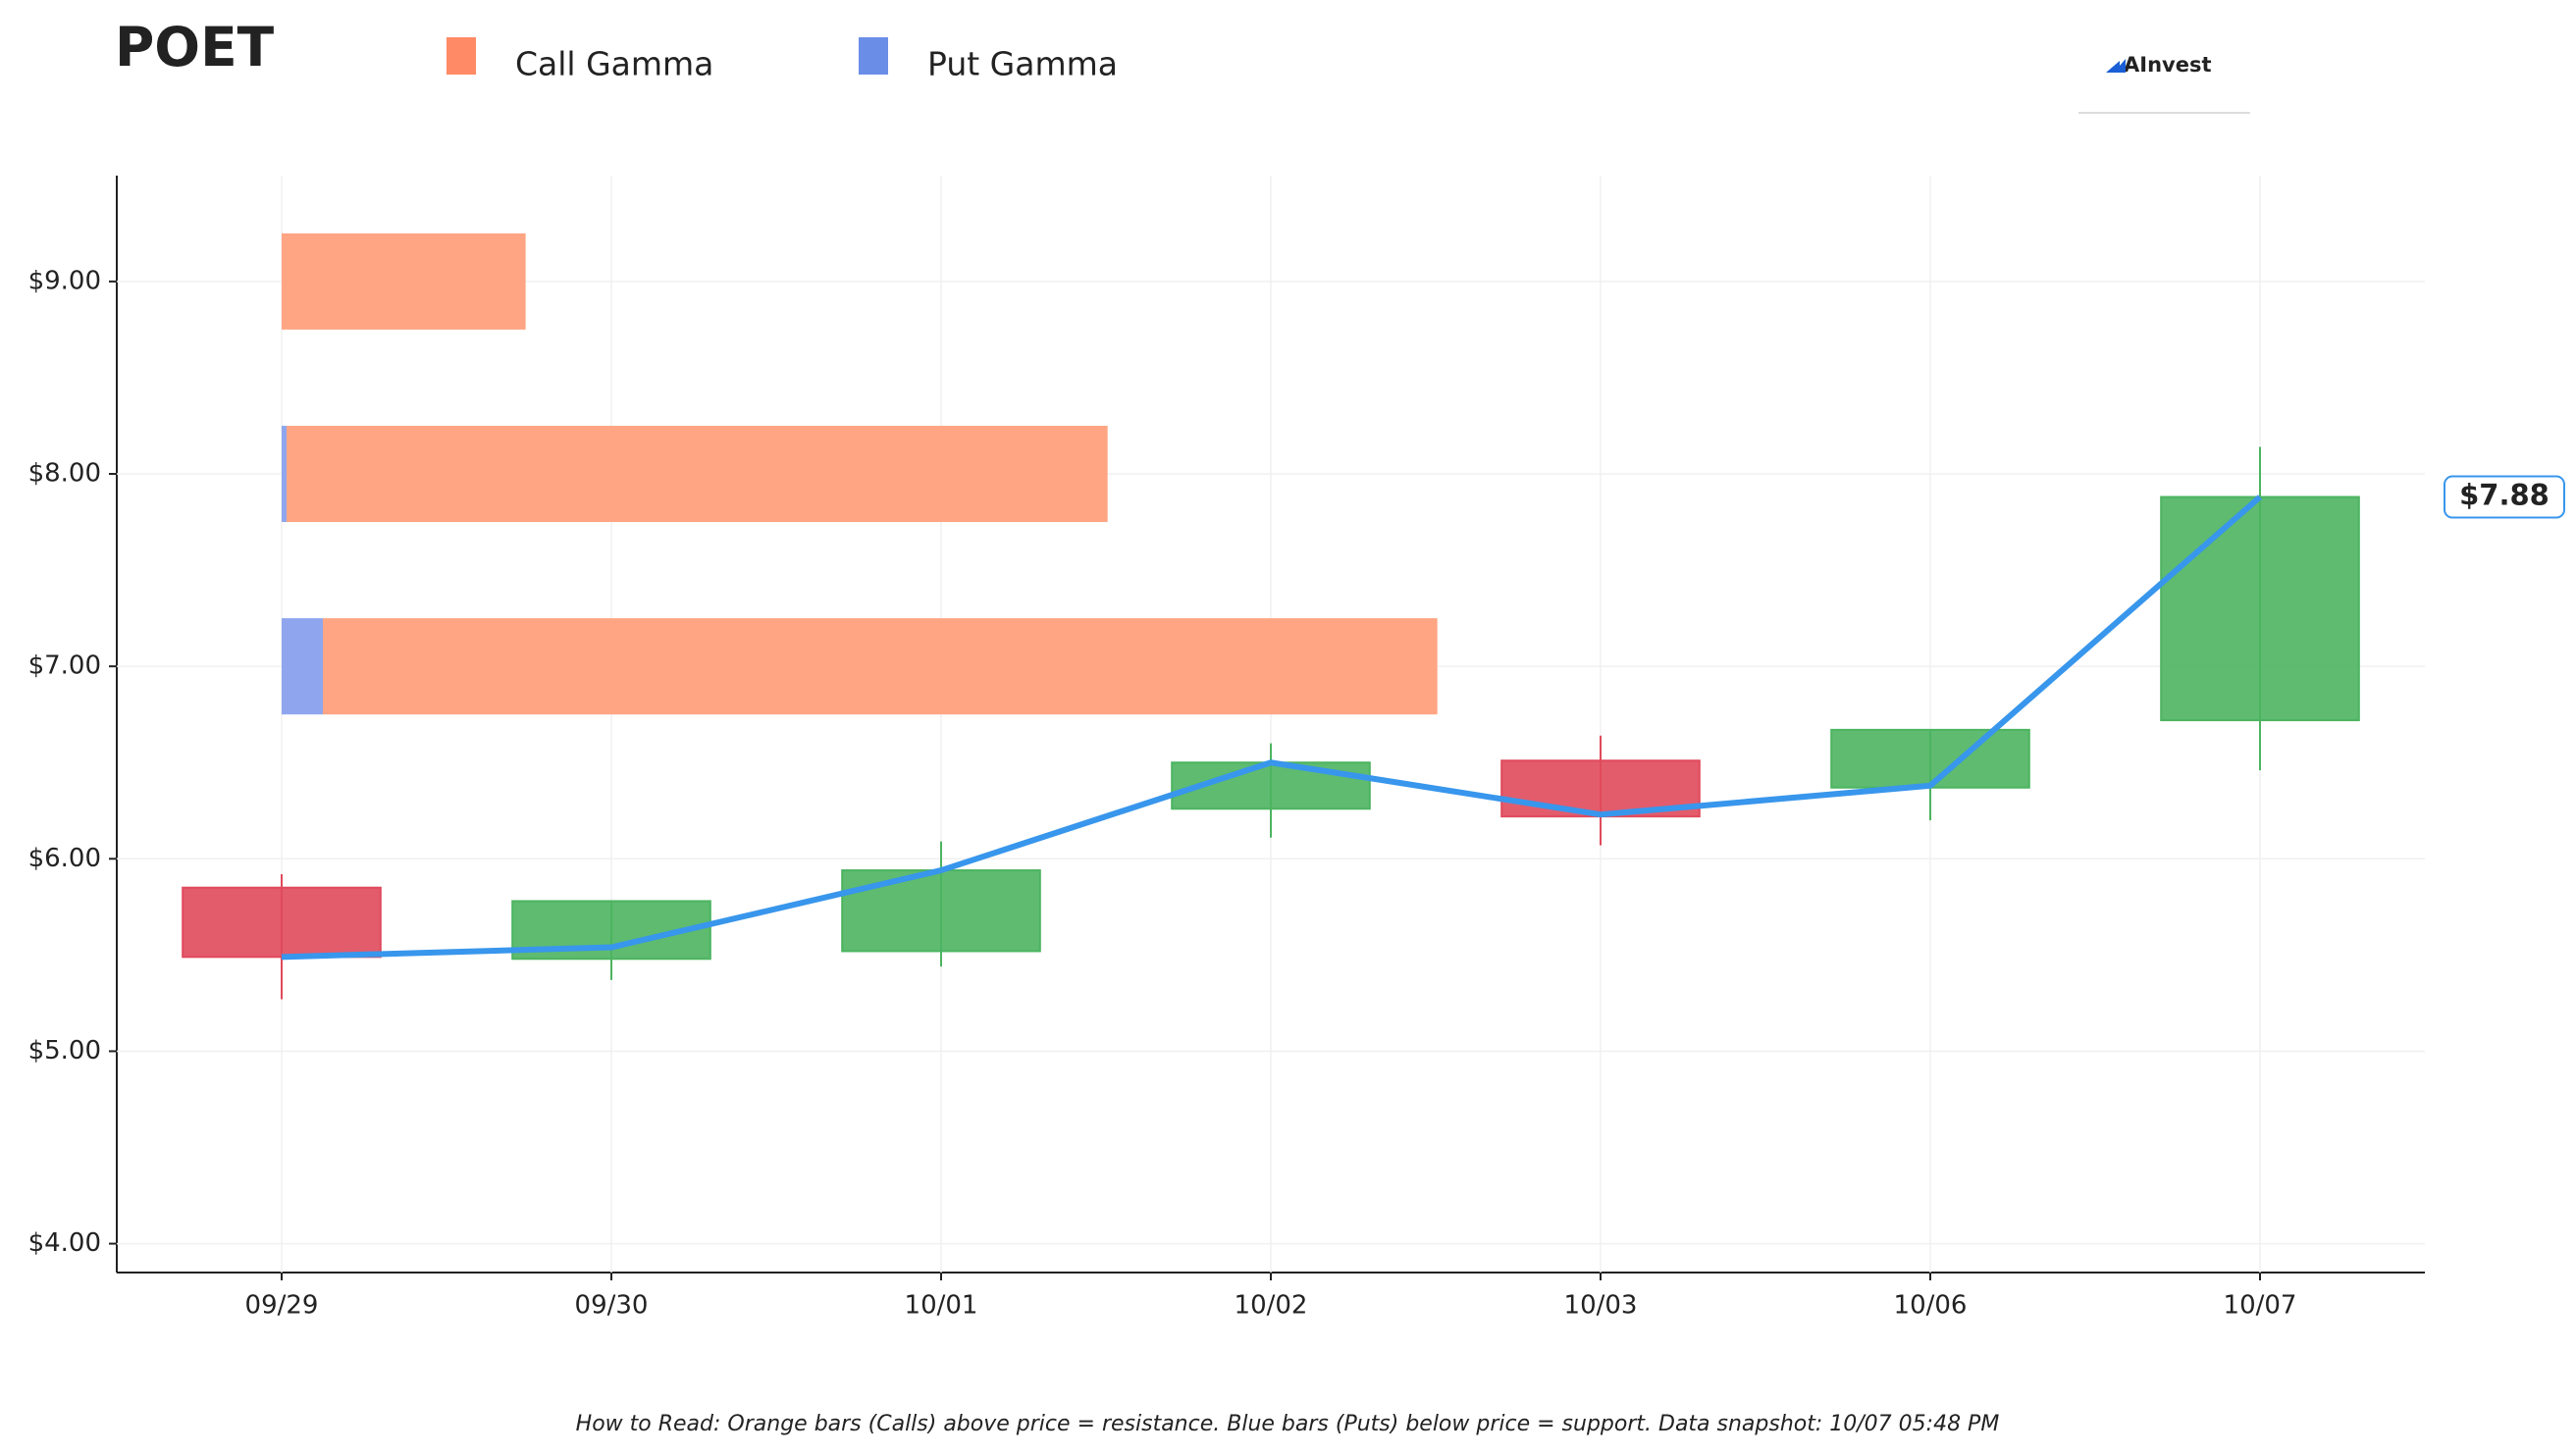  Describe the element at coordinates (195, 47) in the screenshot. I see `chart-title: POET` at that location.